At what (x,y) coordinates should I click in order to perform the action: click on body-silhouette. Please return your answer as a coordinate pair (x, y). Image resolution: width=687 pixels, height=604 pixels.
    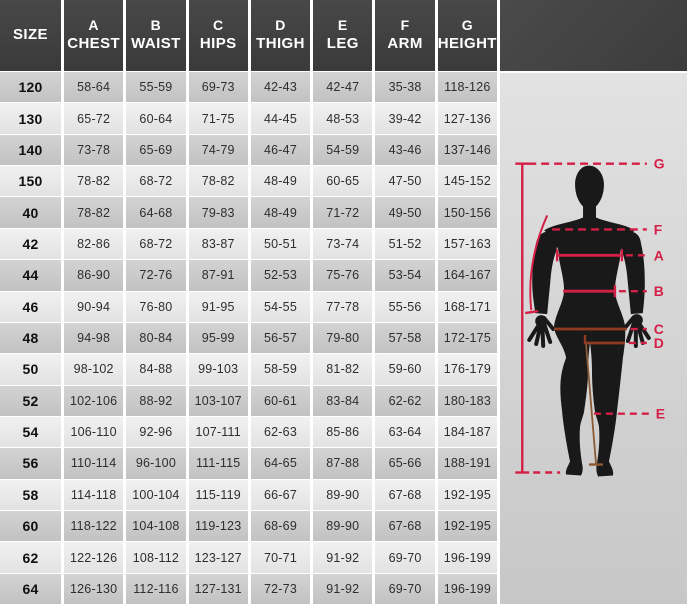
    Looking at the image, I should click on (589, 321).